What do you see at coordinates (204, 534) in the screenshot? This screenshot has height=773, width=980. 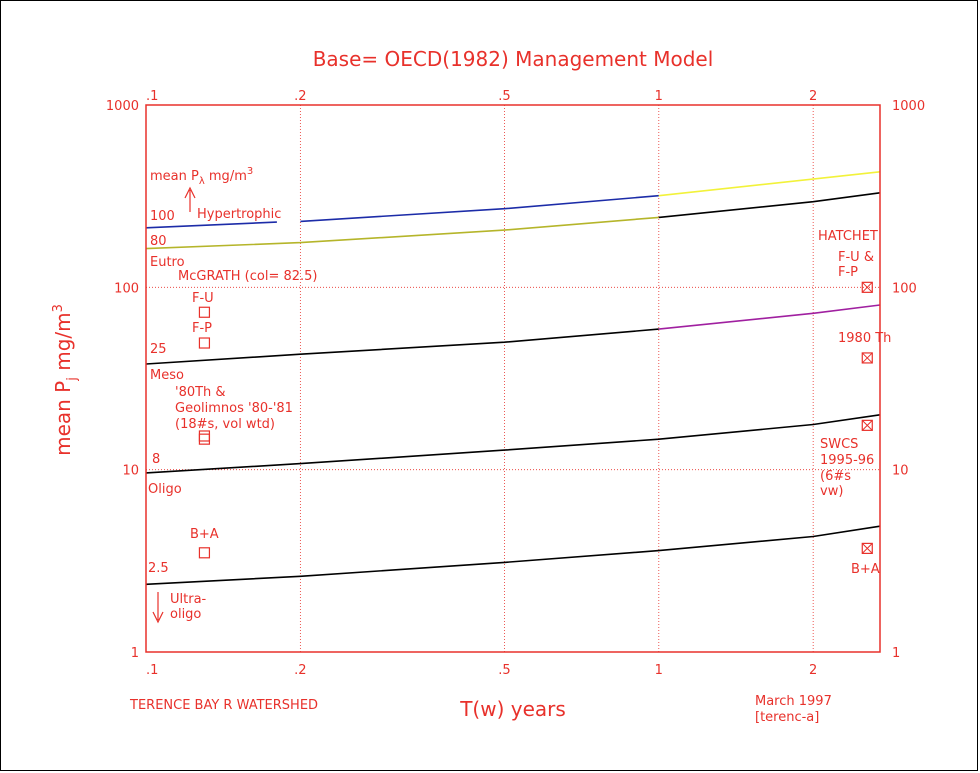 I see `label-ba-left: B+A` at bounding box center [204, 534].